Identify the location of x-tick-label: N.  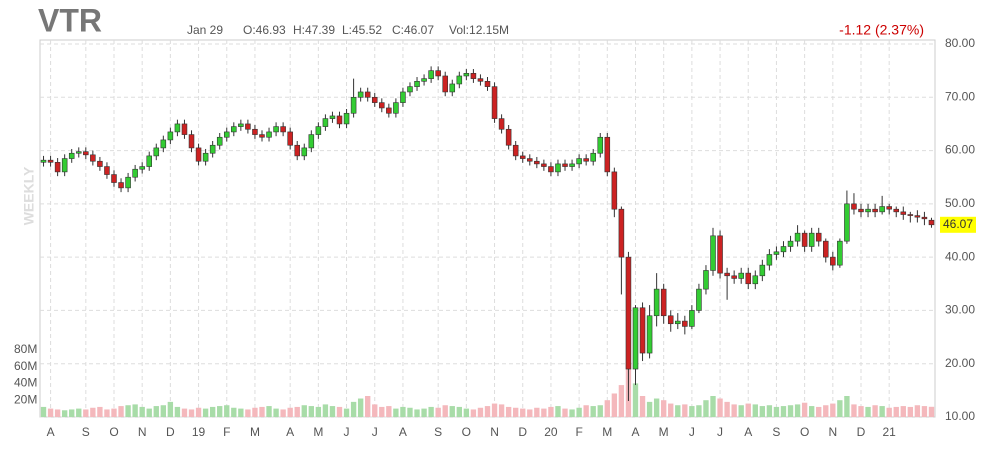
(142, 432).